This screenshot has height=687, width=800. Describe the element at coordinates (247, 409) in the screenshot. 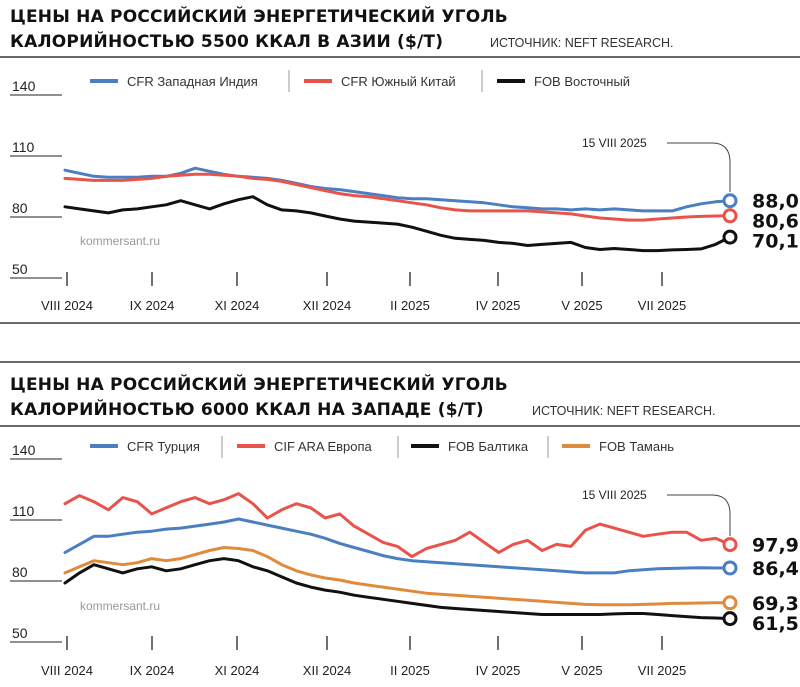

I see `chart-2-subtitle: КАЛОРИЙНОСТЬЮ 6000 ККАЛ НА ЗАПАДЕ ($/Т)` at that location.